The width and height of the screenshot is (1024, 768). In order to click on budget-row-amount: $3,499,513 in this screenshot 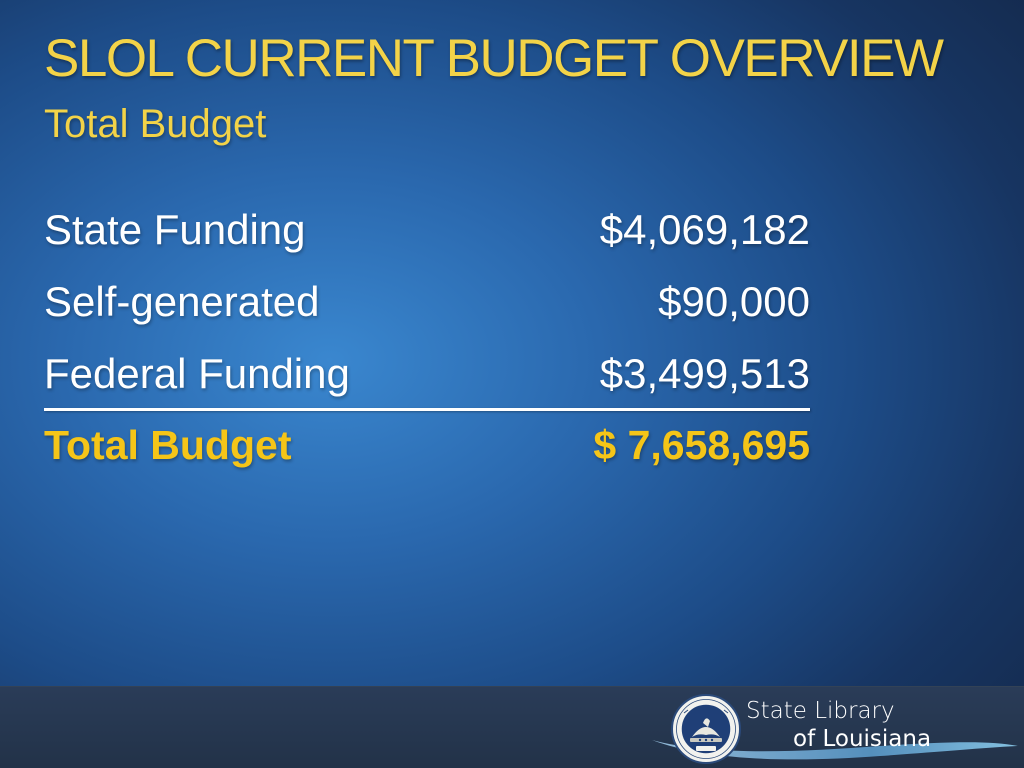, I will do `click(704, 373)`.